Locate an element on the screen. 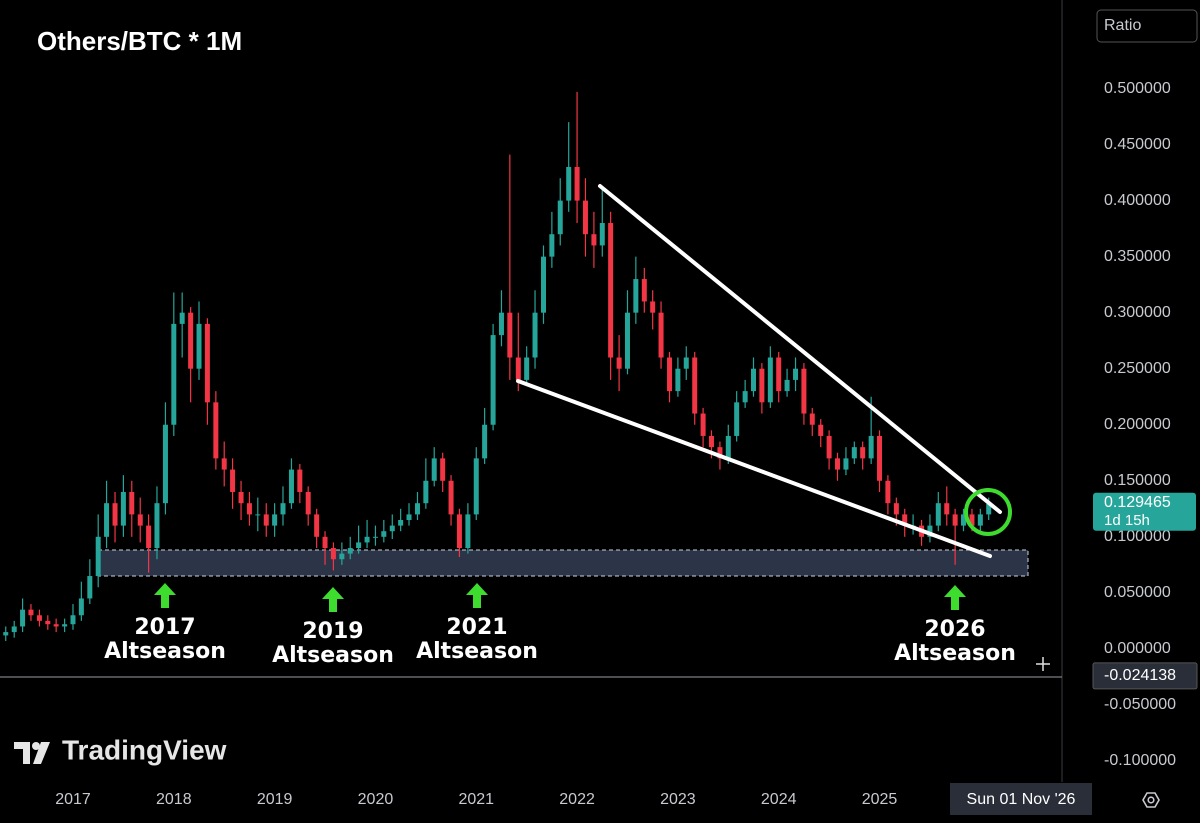  x-tick-label: 2024 is located at coordinates (779, 799).